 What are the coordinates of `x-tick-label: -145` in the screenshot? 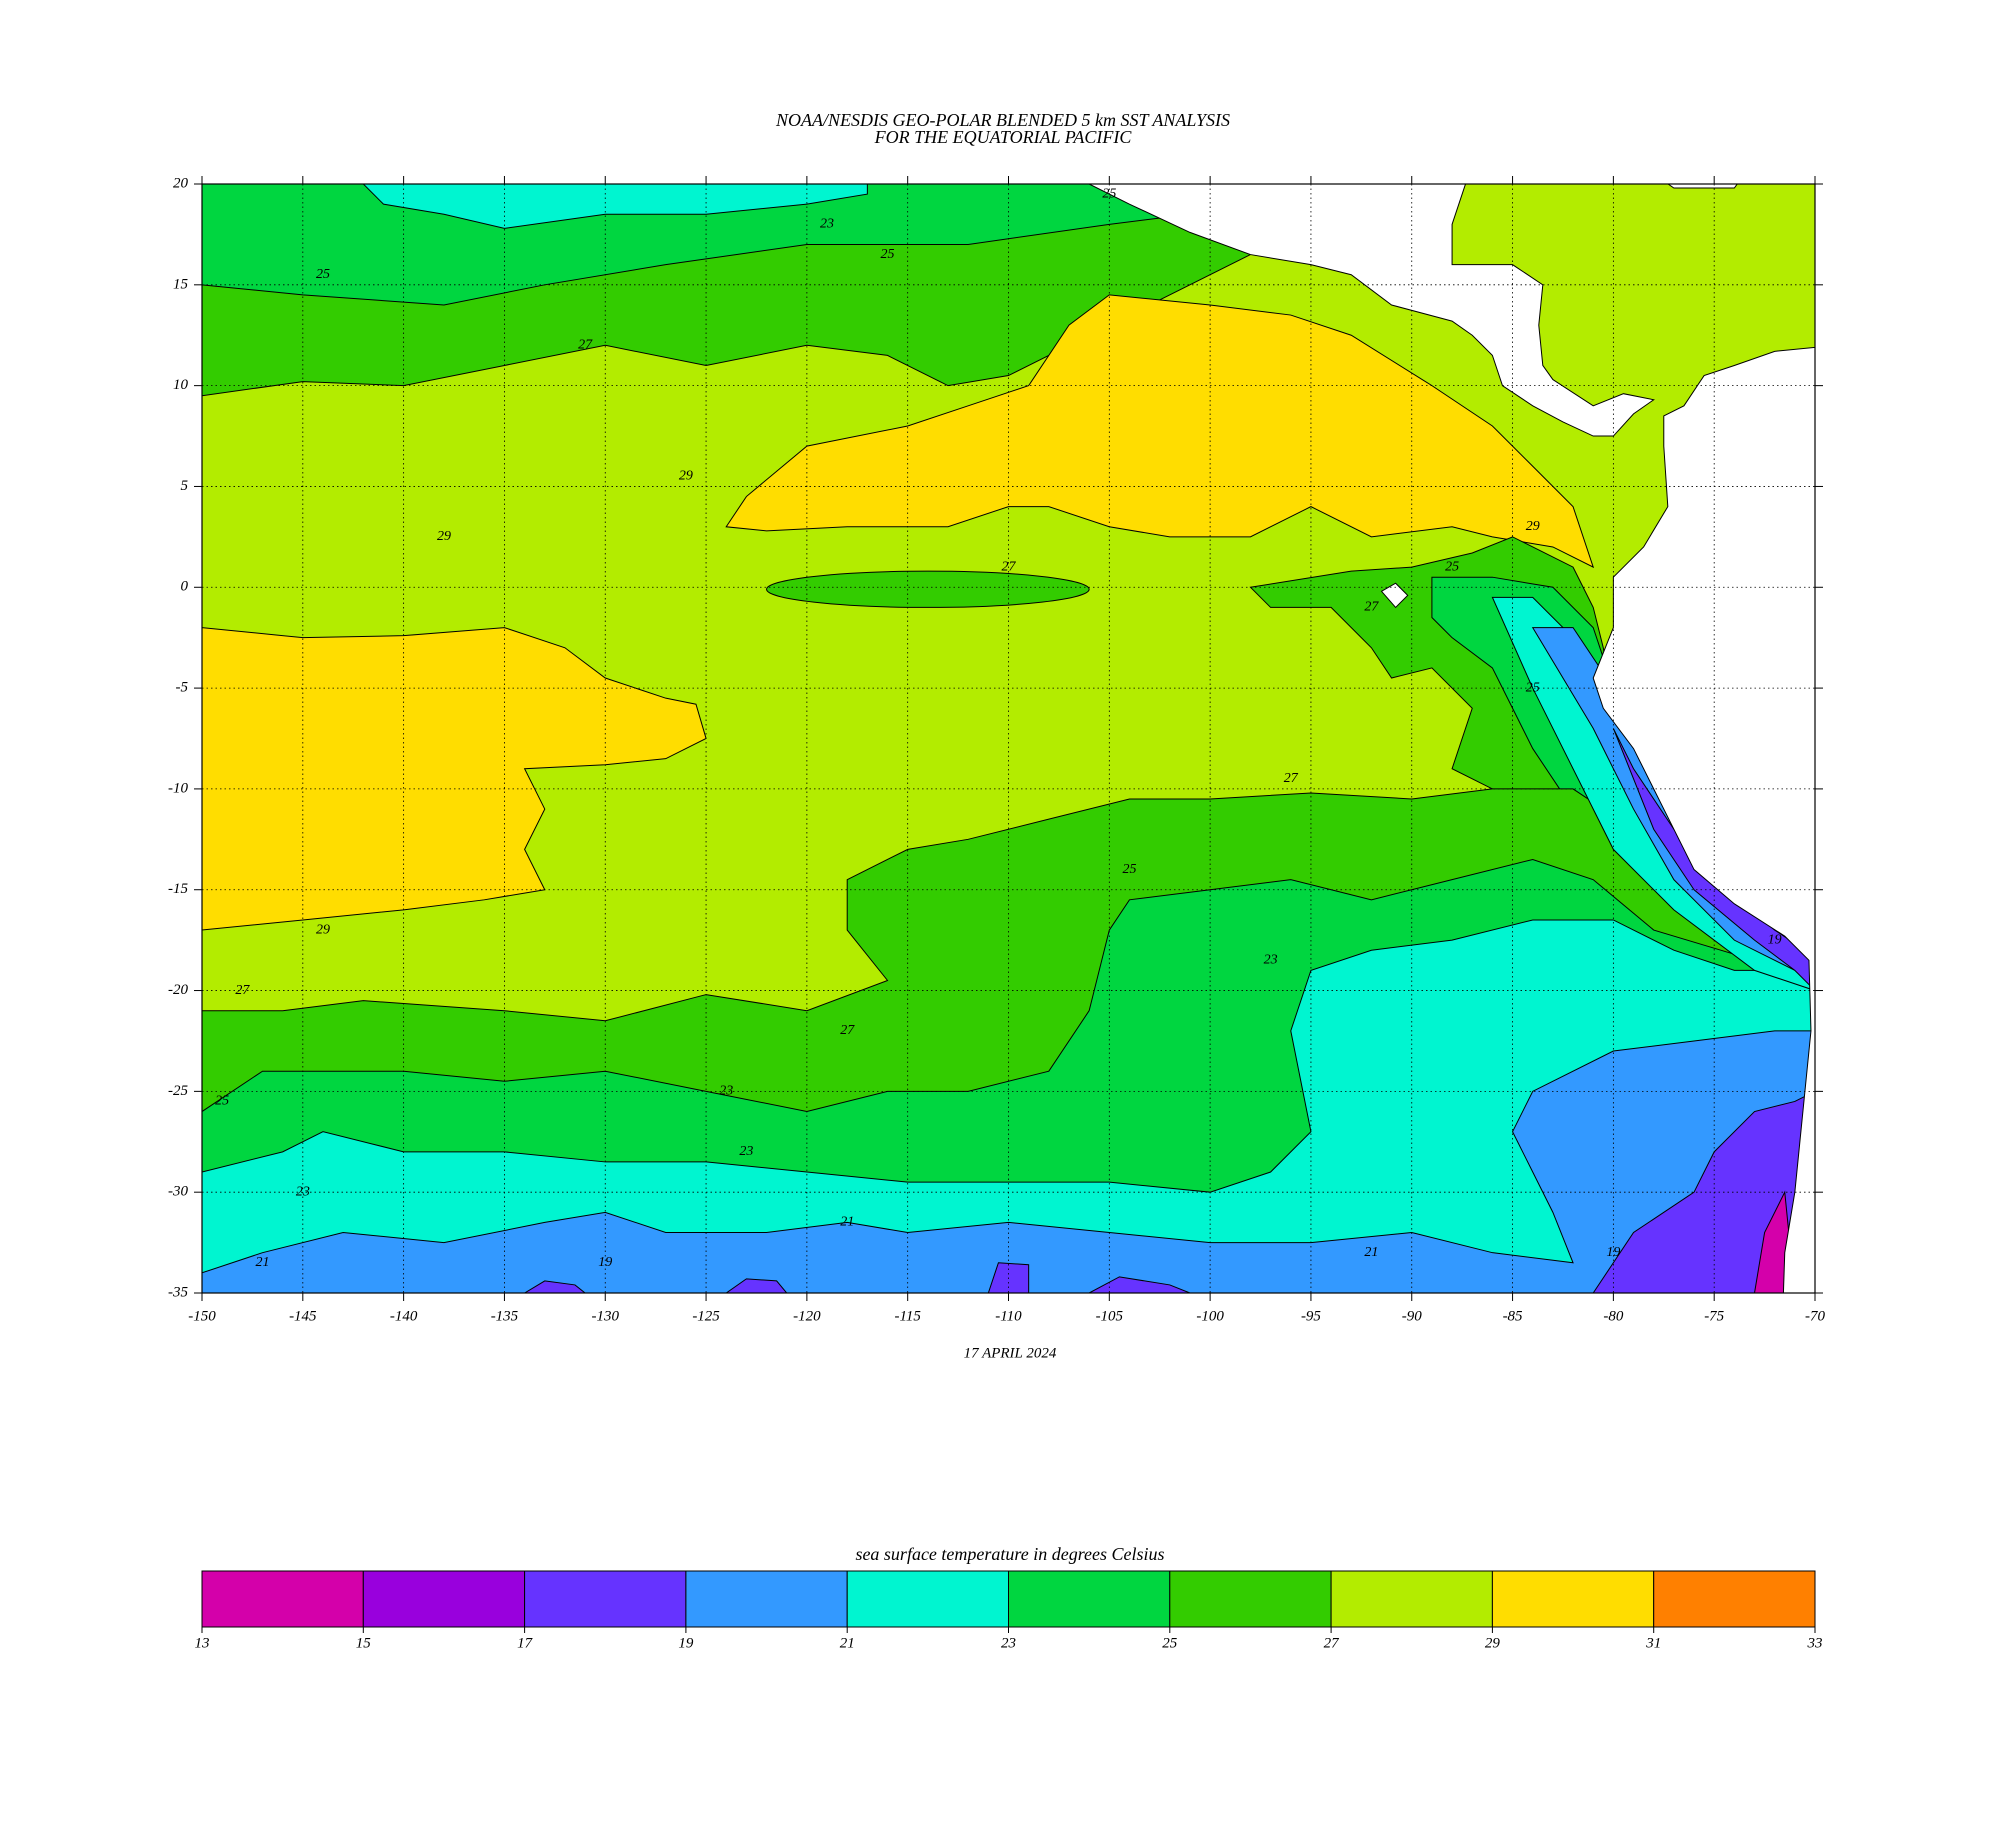 It's located at (303, 1316).